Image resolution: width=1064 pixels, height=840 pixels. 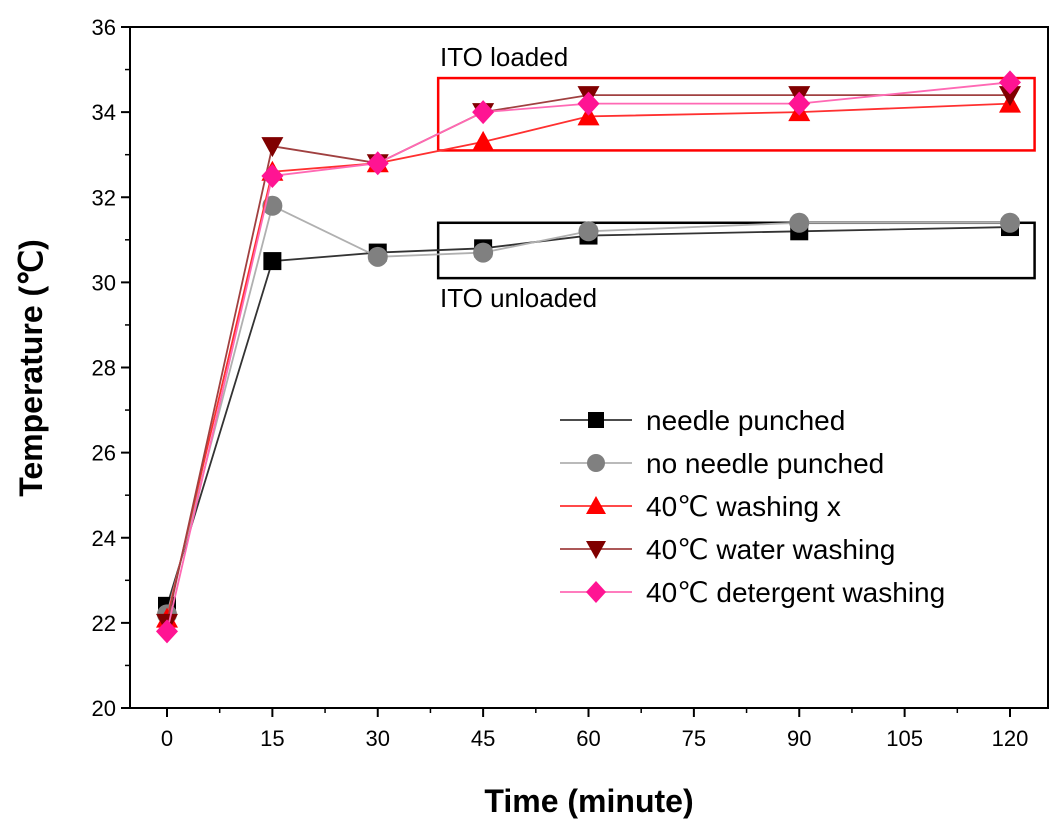 I want to click on y-tick-label: 34, so click(x=104, y=112).